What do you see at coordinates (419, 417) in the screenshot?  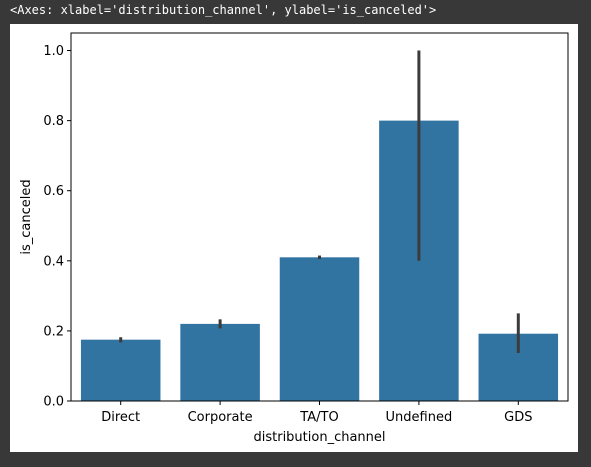 I see `x-tick-label: Undefined` at bounding box center [419, 417].